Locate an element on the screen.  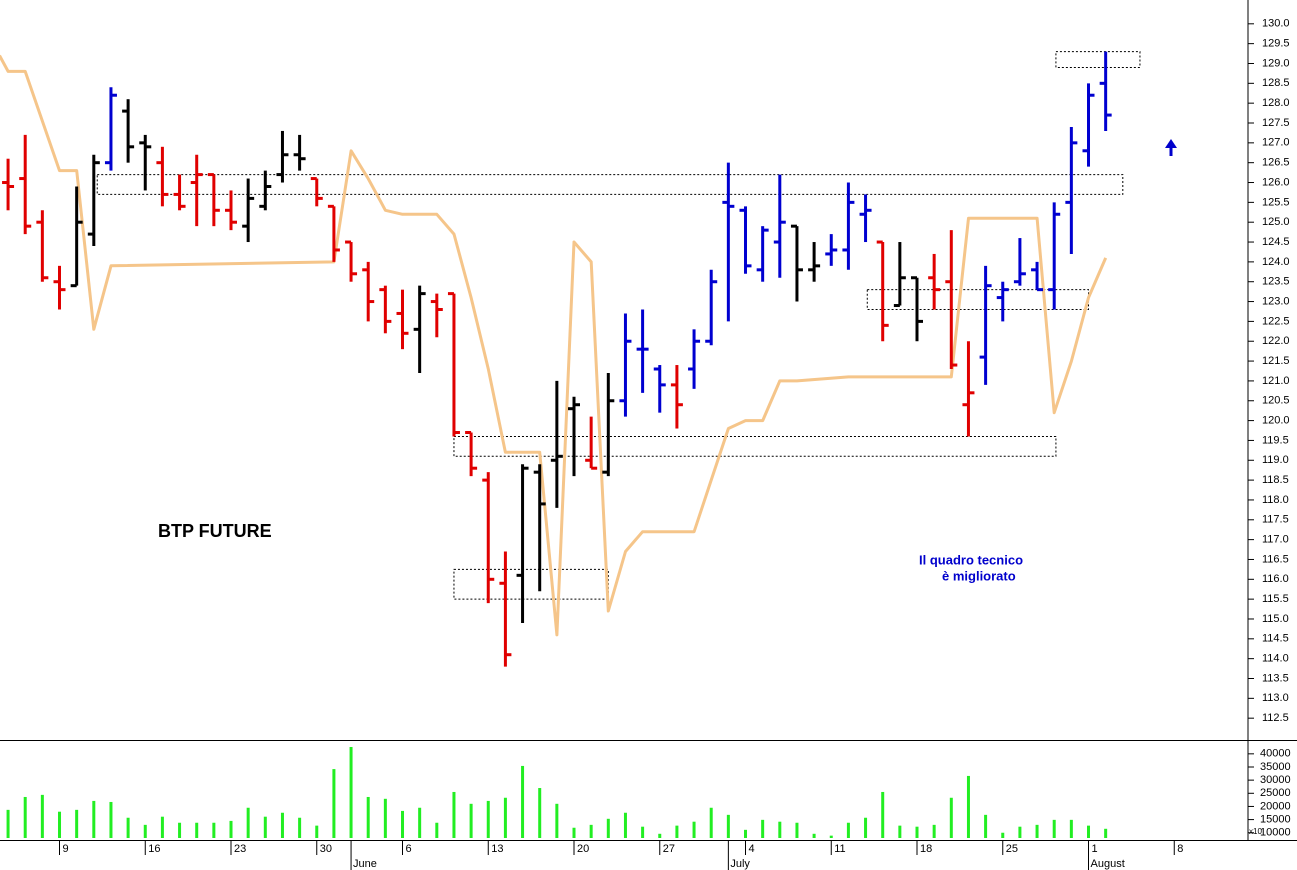
y-tick-label: 122.5 is located at coordinates (1276, 321).